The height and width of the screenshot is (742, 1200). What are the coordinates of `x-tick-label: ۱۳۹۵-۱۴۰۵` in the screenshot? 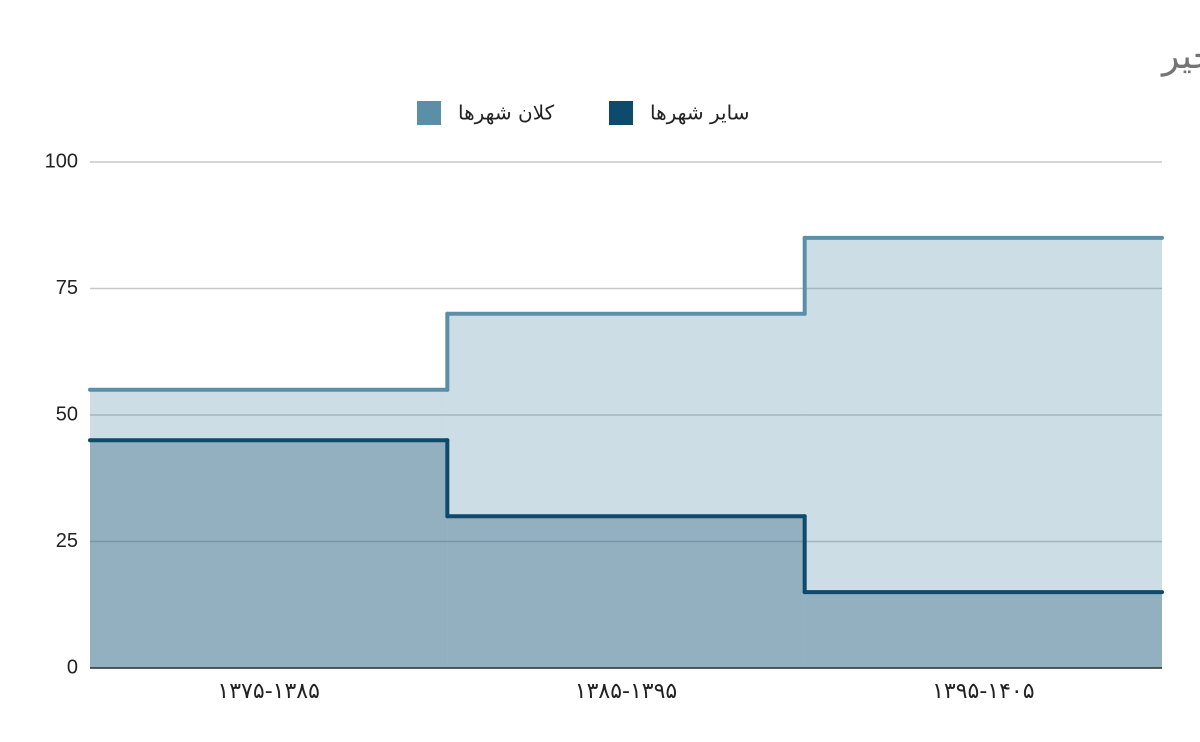 It's located at (983, 691).